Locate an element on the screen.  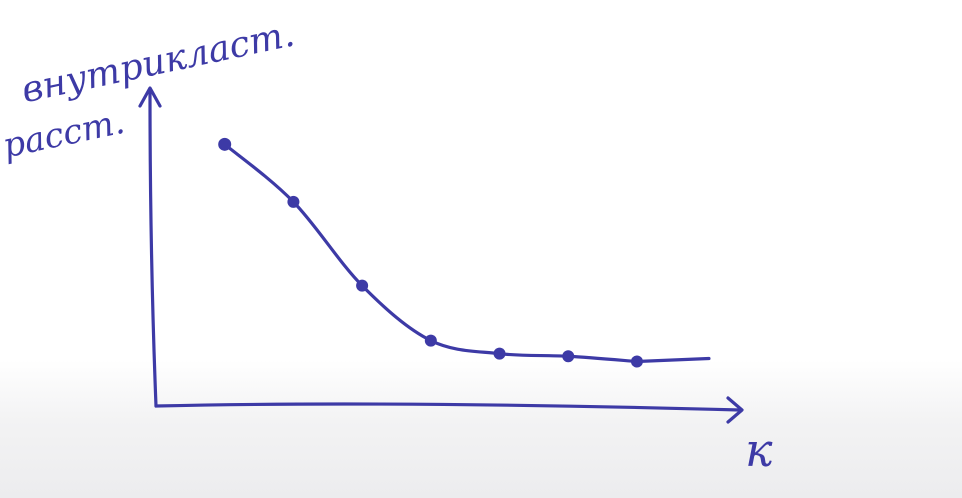
y-axis-line is located at coordinates (153, 249).